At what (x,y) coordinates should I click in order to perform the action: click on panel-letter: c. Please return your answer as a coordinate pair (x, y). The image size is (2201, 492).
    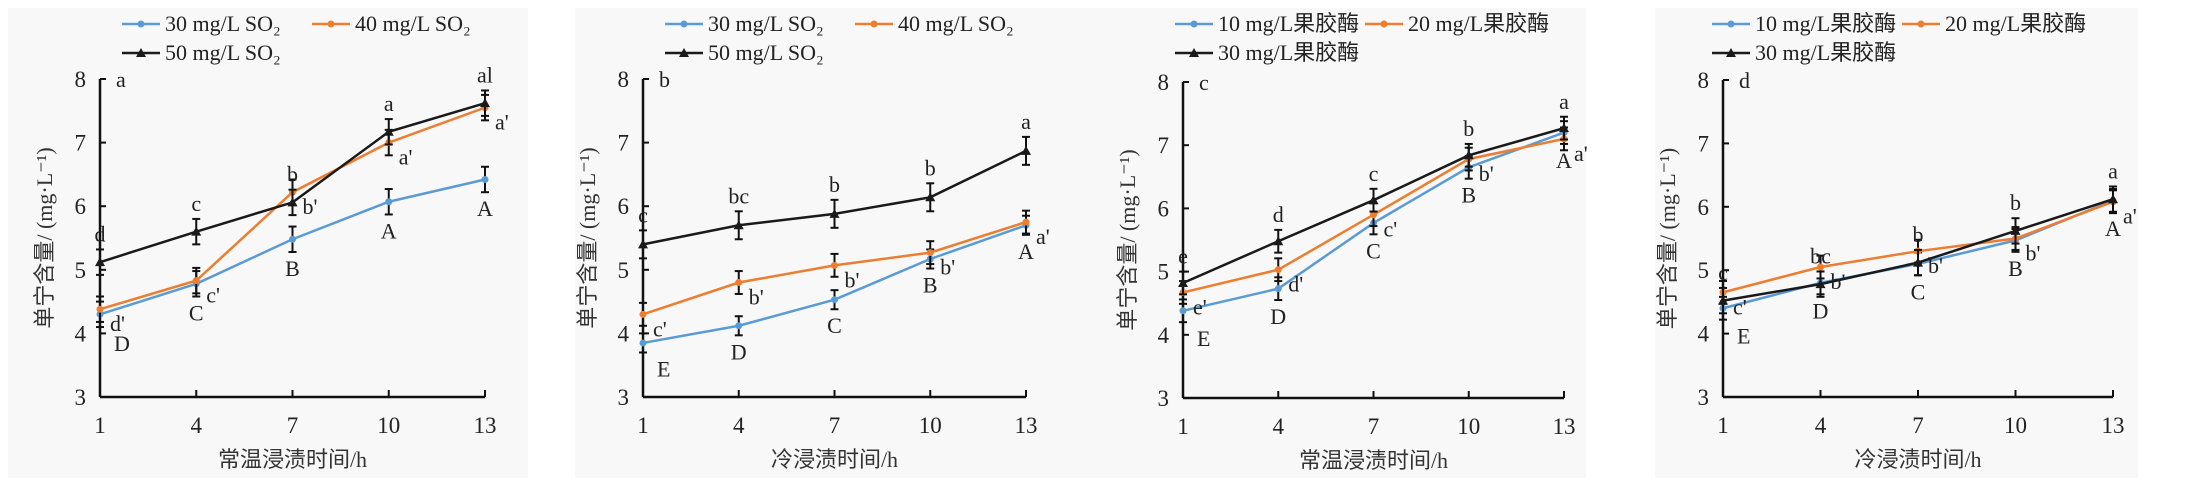
    Looking at the image, I should click on (1204, 82).